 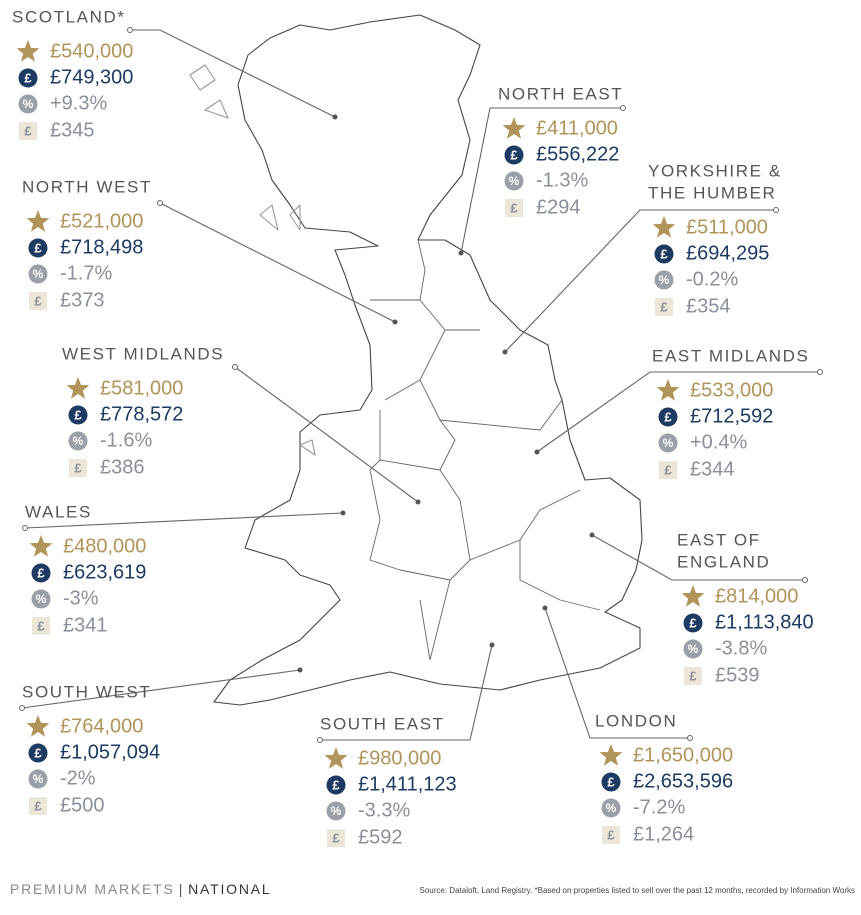 I want to click on change-text: -3.3%, so click(x=384, y=810).